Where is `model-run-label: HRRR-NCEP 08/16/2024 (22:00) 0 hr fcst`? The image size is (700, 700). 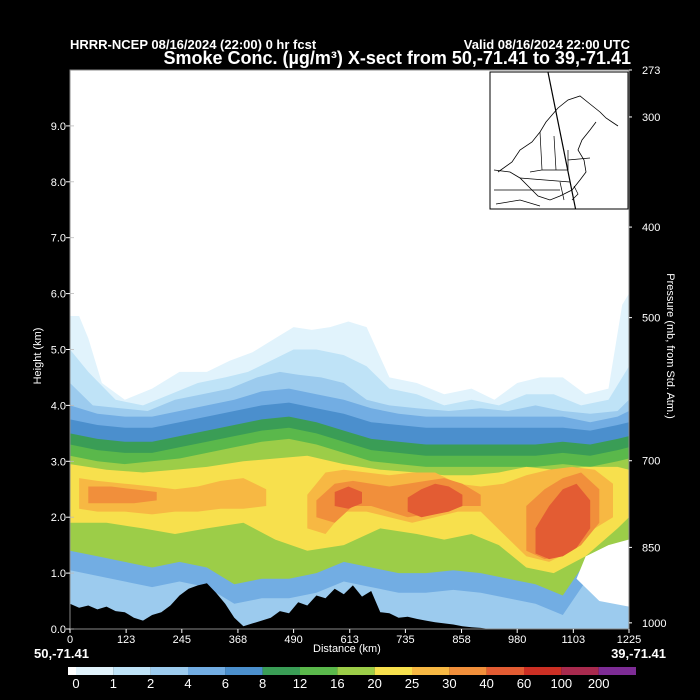
model-run-label: HRRR-NCEP 08/16/2024 (22:00) 0 hr fcst is located at coordinates (193, 44).